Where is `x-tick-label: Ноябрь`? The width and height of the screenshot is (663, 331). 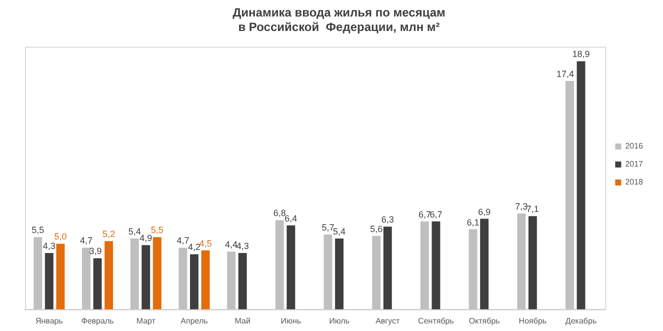 x-tick-label: Ноябрь is located at coordinates (532, 321).